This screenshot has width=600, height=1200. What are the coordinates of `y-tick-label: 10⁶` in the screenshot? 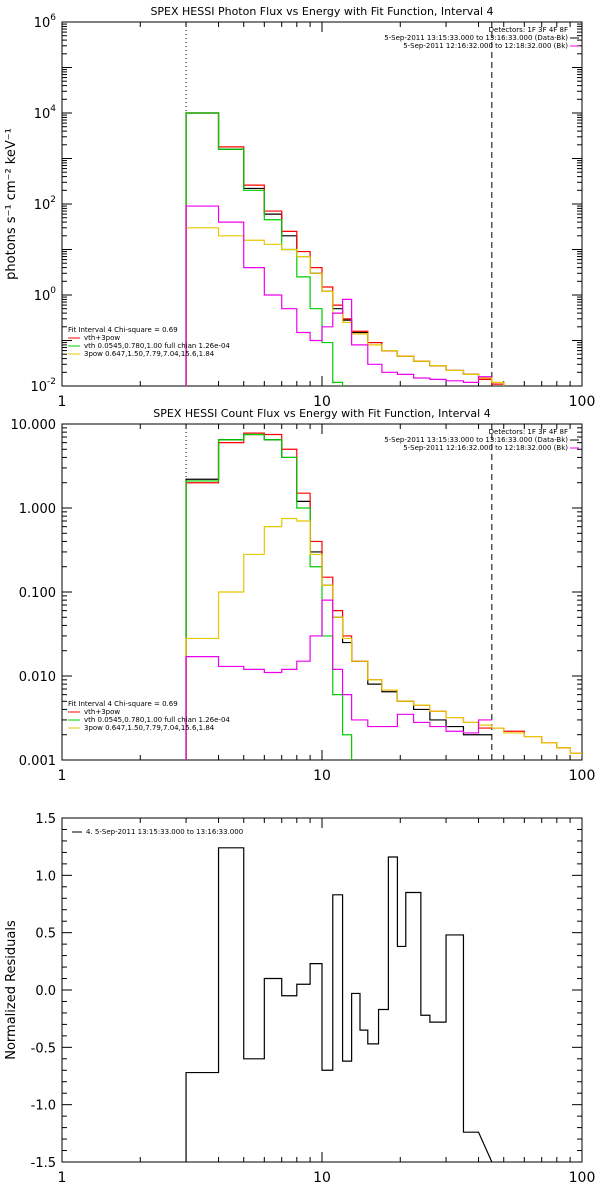 It's located at (45, 22).